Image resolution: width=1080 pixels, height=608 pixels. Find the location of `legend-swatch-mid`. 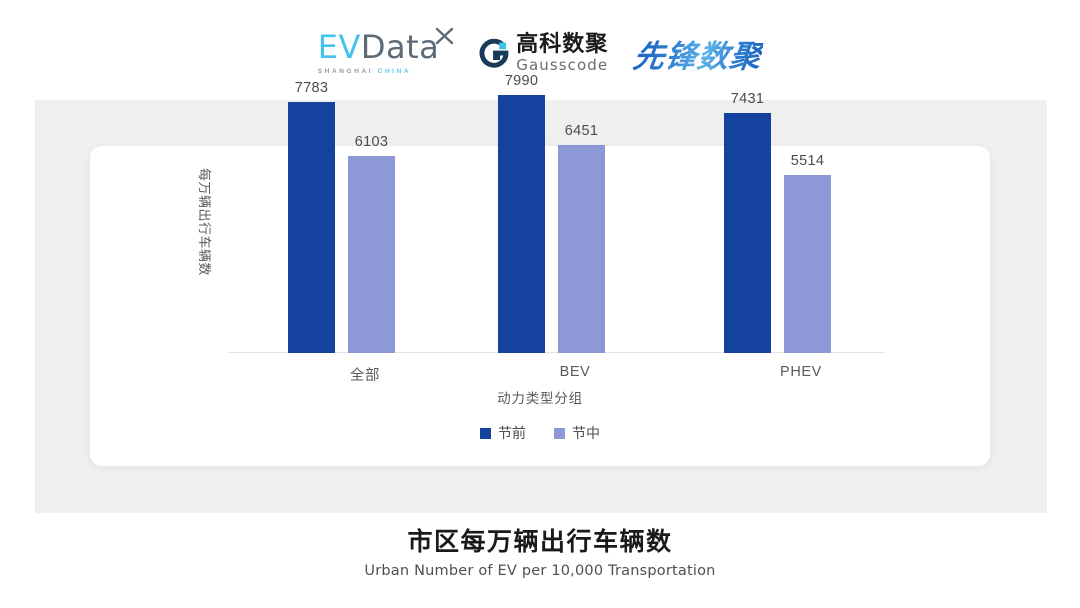

legend-swatch-mid is located at coordinates (559, 433).